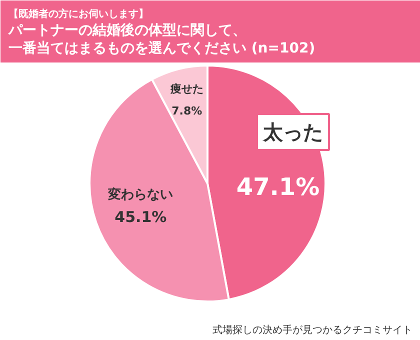  Describe the element at coordinates (312, 330) in the screenshot. I see `text: 式場探しの決め手が見つかるクチコミサイト` at that location.